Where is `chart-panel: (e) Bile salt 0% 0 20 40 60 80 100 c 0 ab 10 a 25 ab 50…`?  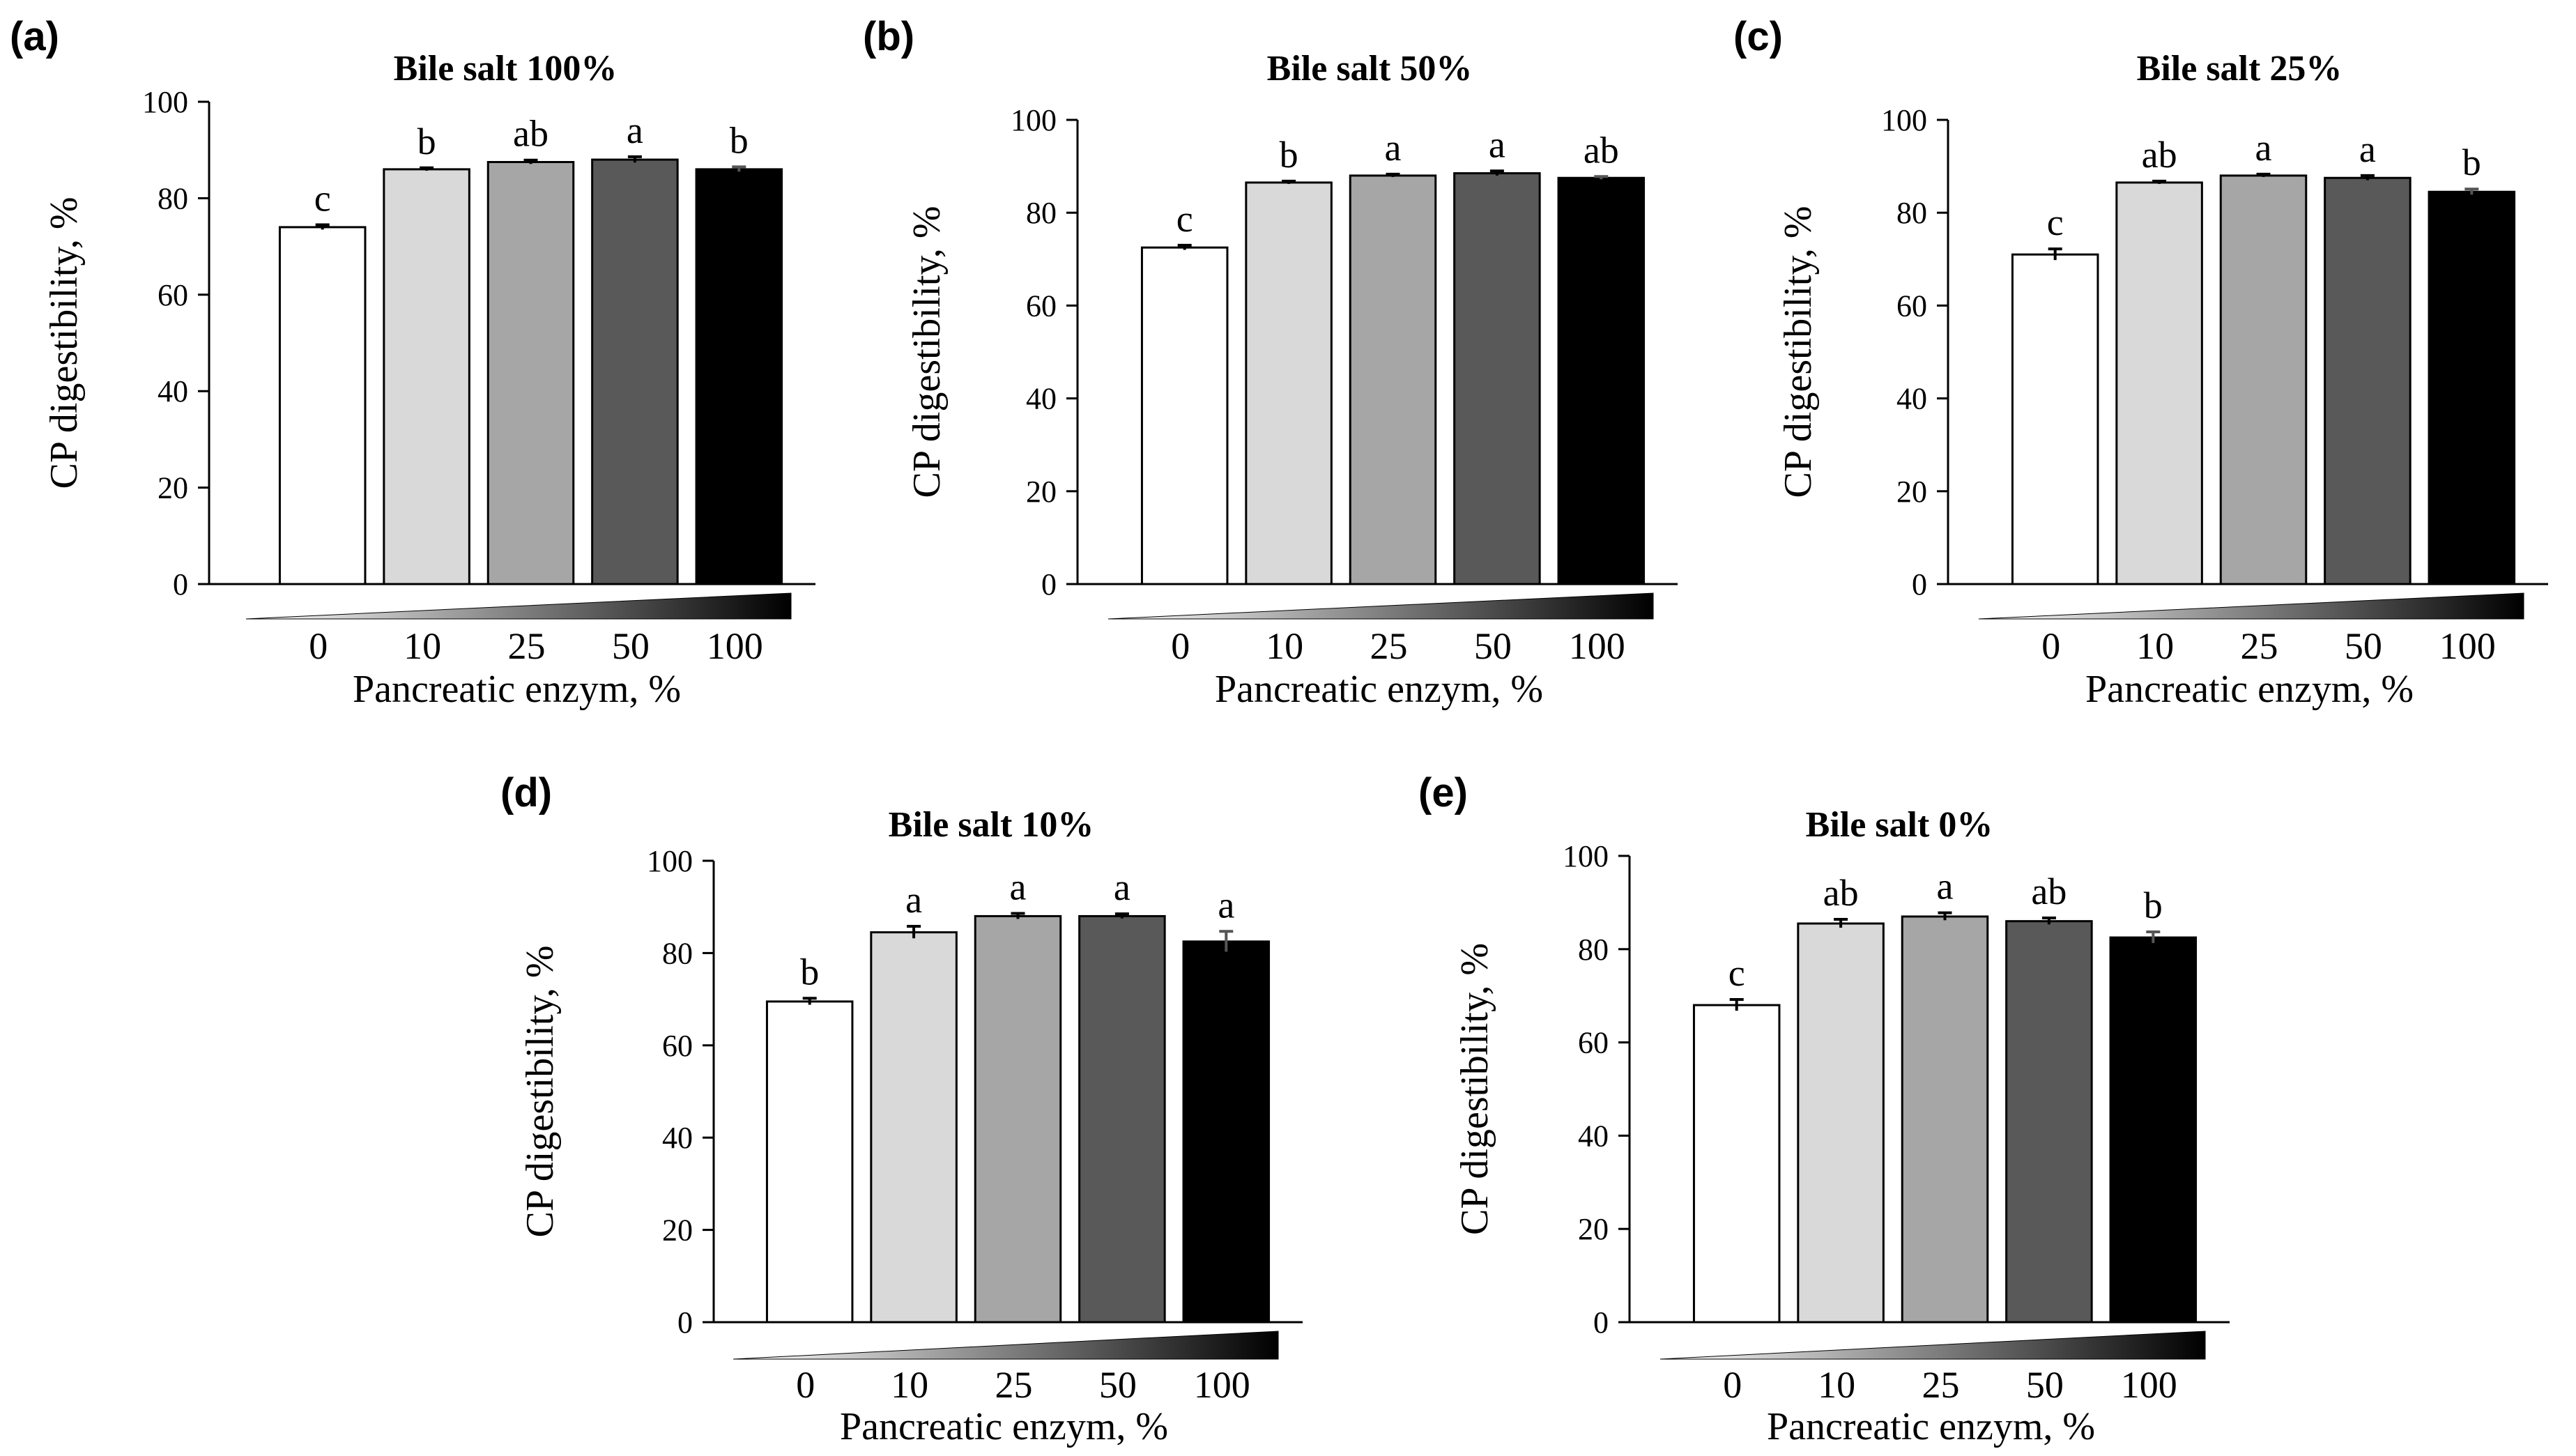 chart-panel: (e) Bile salt 0% 0 20 40 60 80 100 c 0 ab 10 a 25 ab 50… is located at coordinates (1824, 1109).